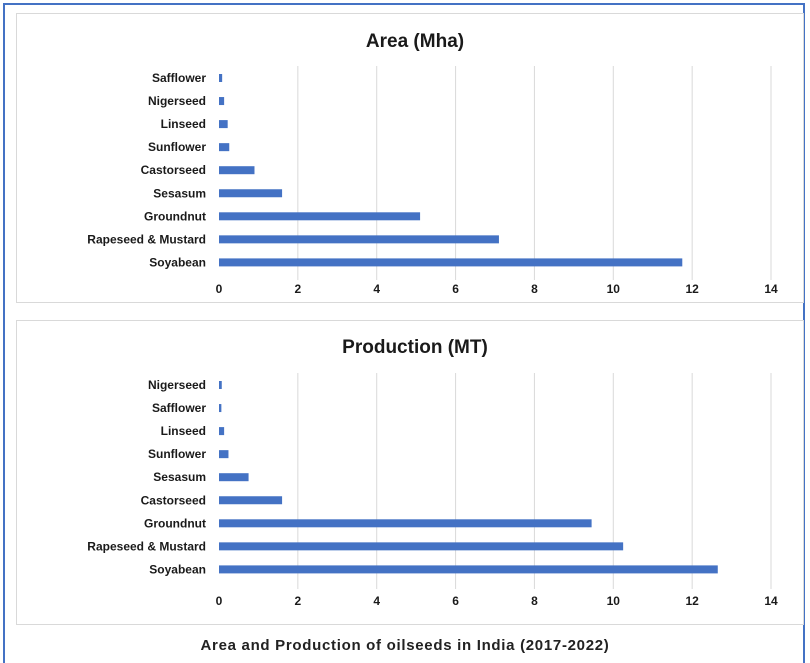 The width and height of the screenshot is (810, 663). What do you see at coordinates (175, 523) in the screenshot?
I see `production-category-label: Groundnut` at bounding box center [175, 523].